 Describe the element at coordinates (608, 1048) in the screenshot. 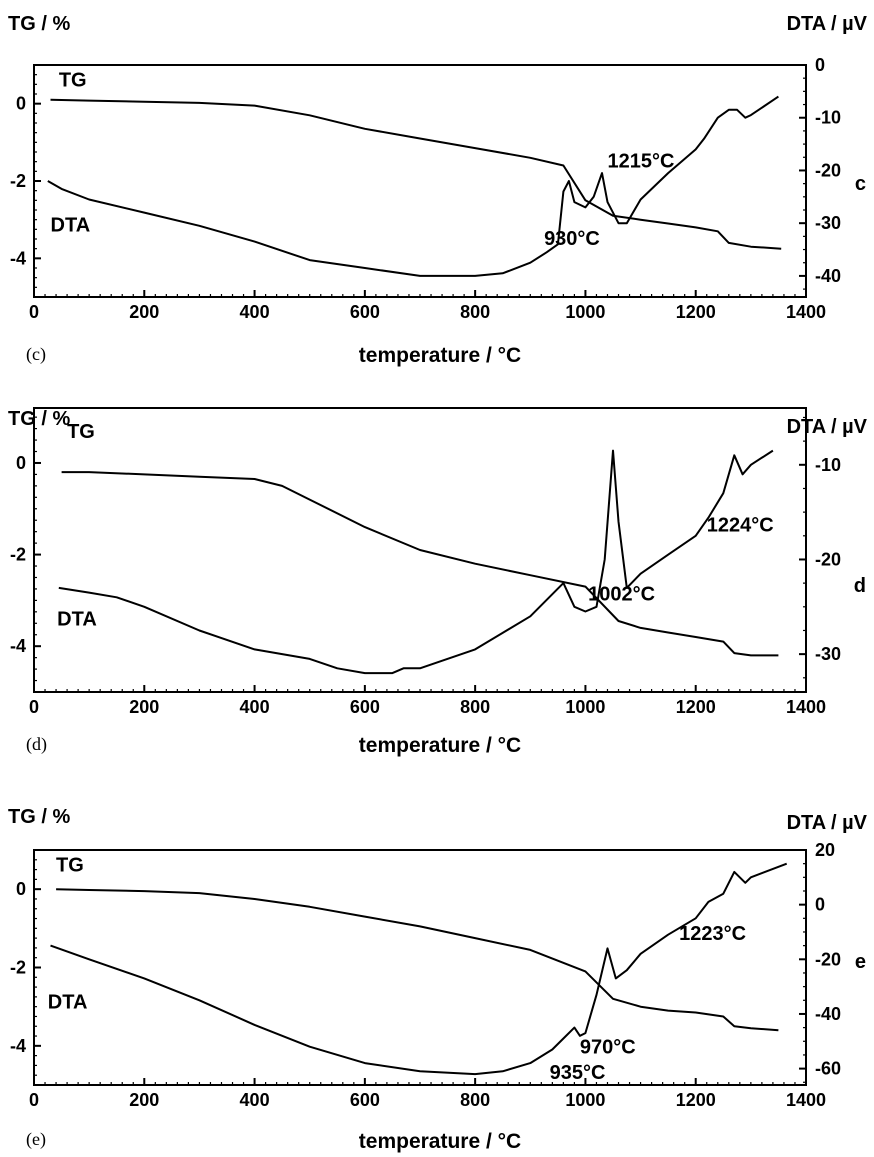

I see `annotation-label: 970°C` at that location.